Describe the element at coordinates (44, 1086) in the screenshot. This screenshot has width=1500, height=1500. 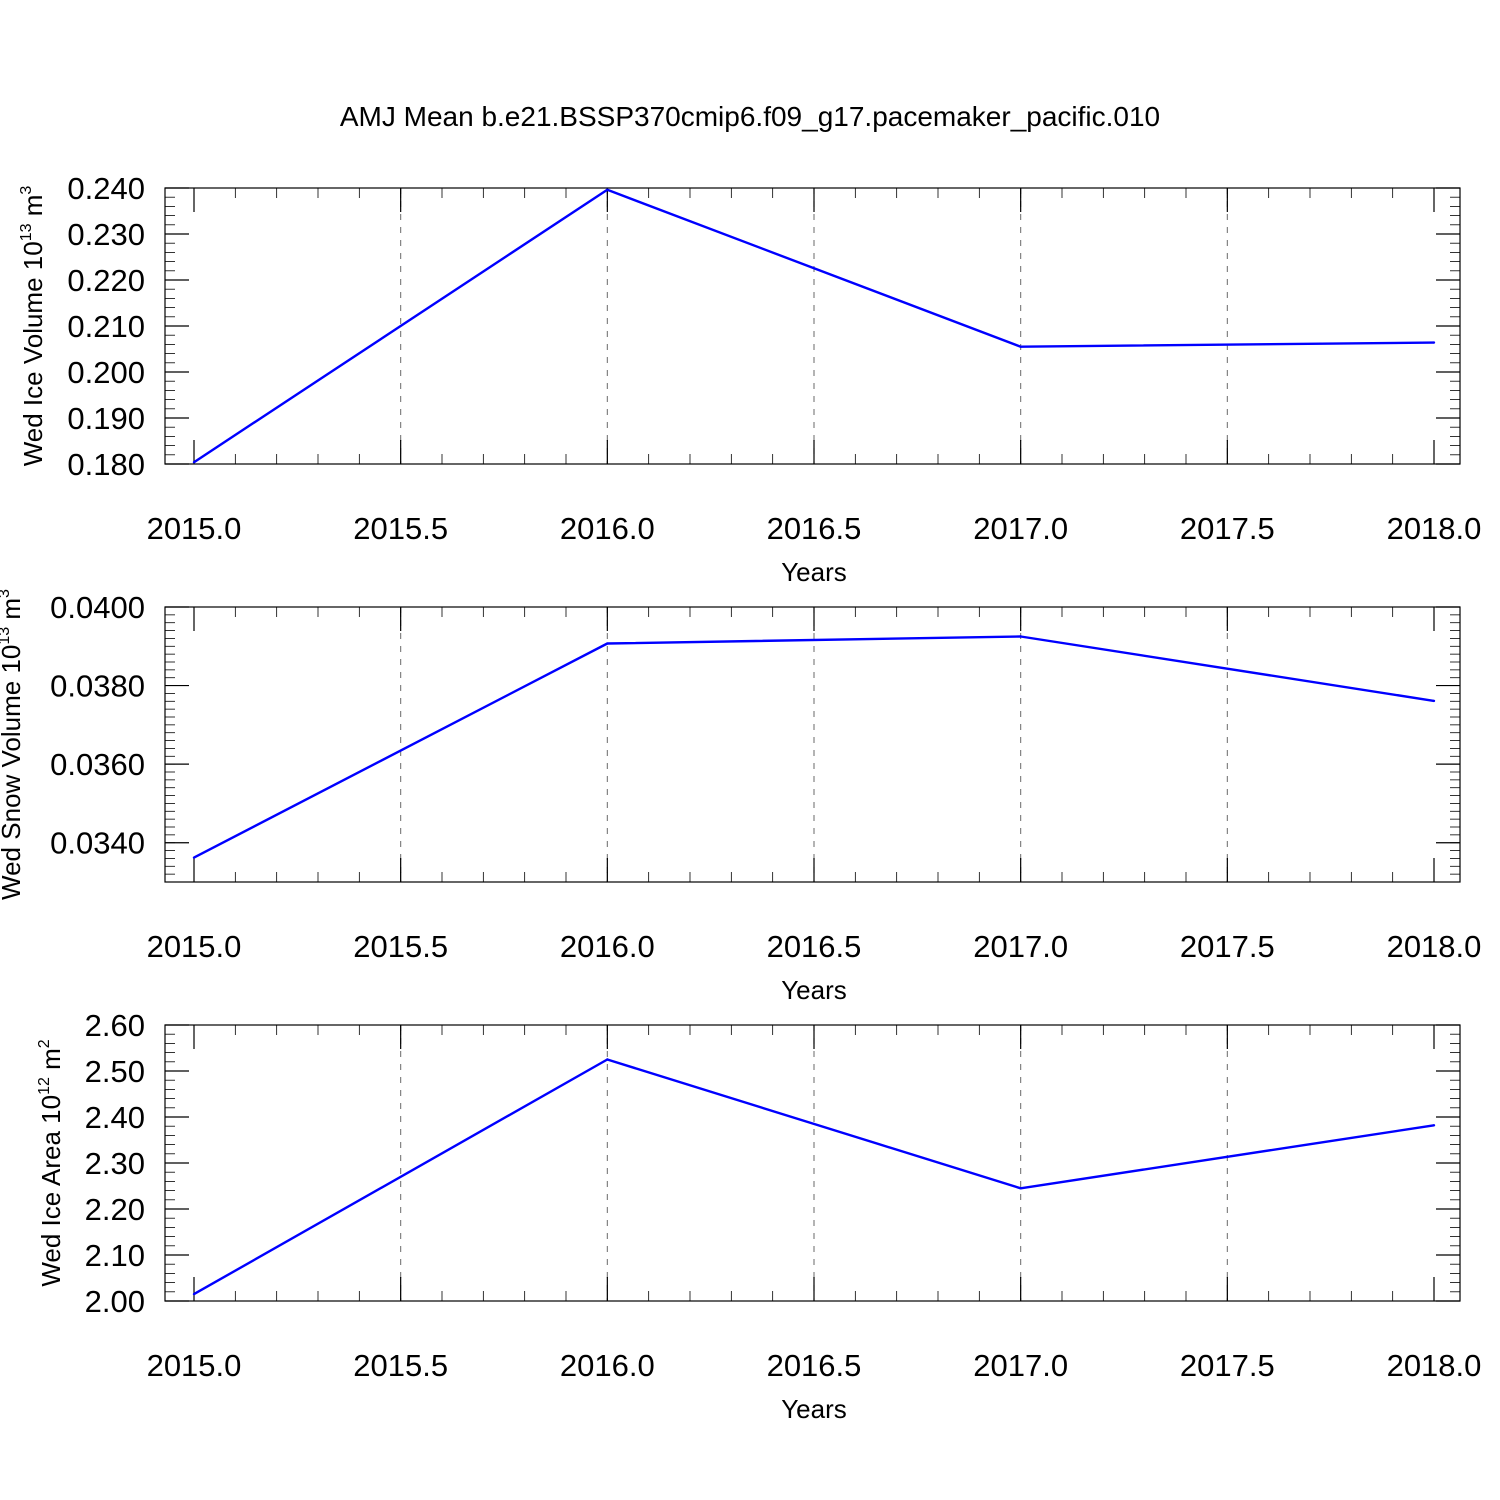
I see `y-axis-label-exponent: 12` at that location.